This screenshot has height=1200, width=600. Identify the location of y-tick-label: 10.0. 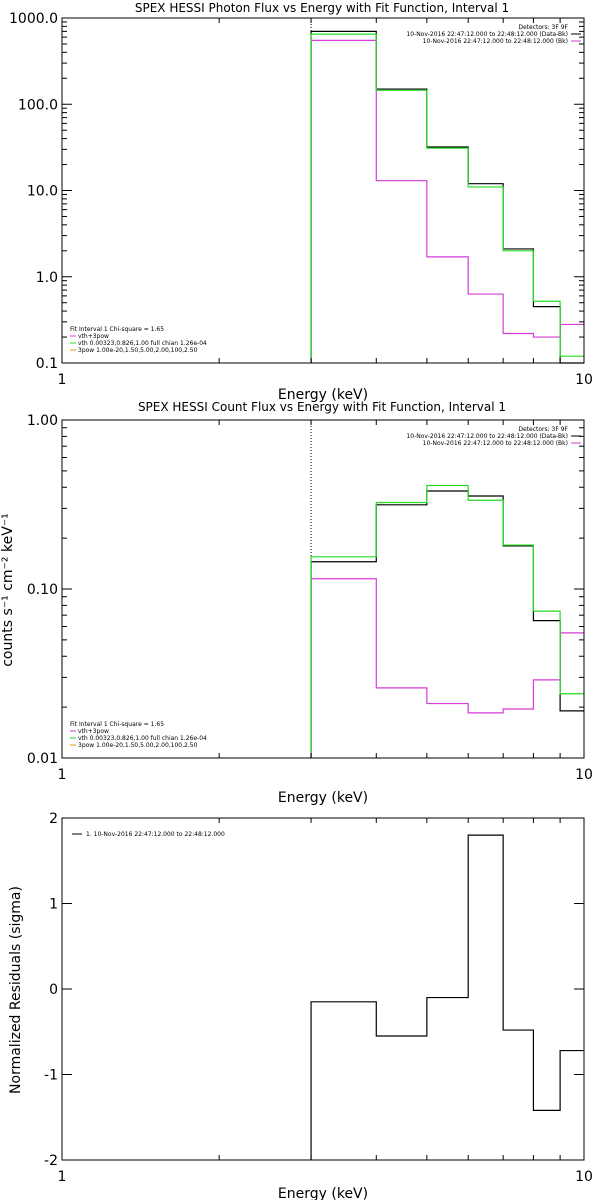
(42, 192).